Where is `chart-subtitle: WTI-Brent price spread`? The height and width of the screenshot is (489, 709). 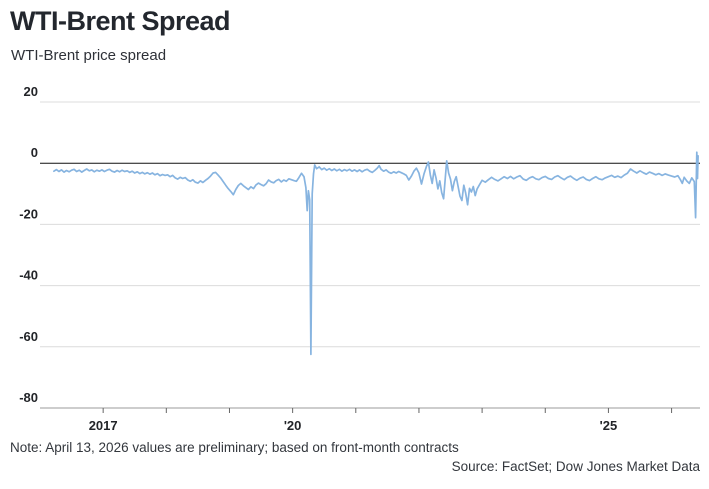
chart-subtitle: WTI-Brent price spread is located at coordinates (89, 55).